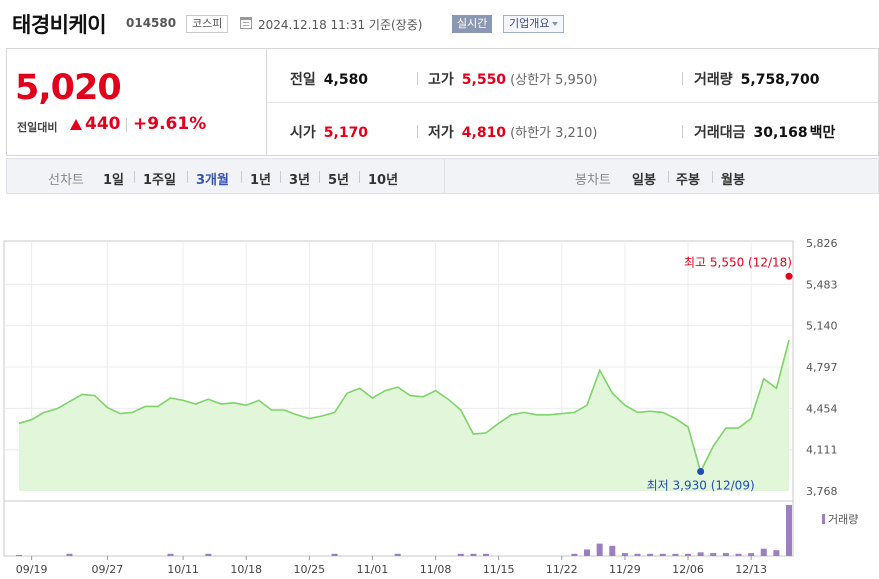 Image resolution: width=879 pixels, height=579 pixels. Describe the element at coordinates (593, 180) in the screenshot. I see `candle-chart-label: 봉차트` at that location.